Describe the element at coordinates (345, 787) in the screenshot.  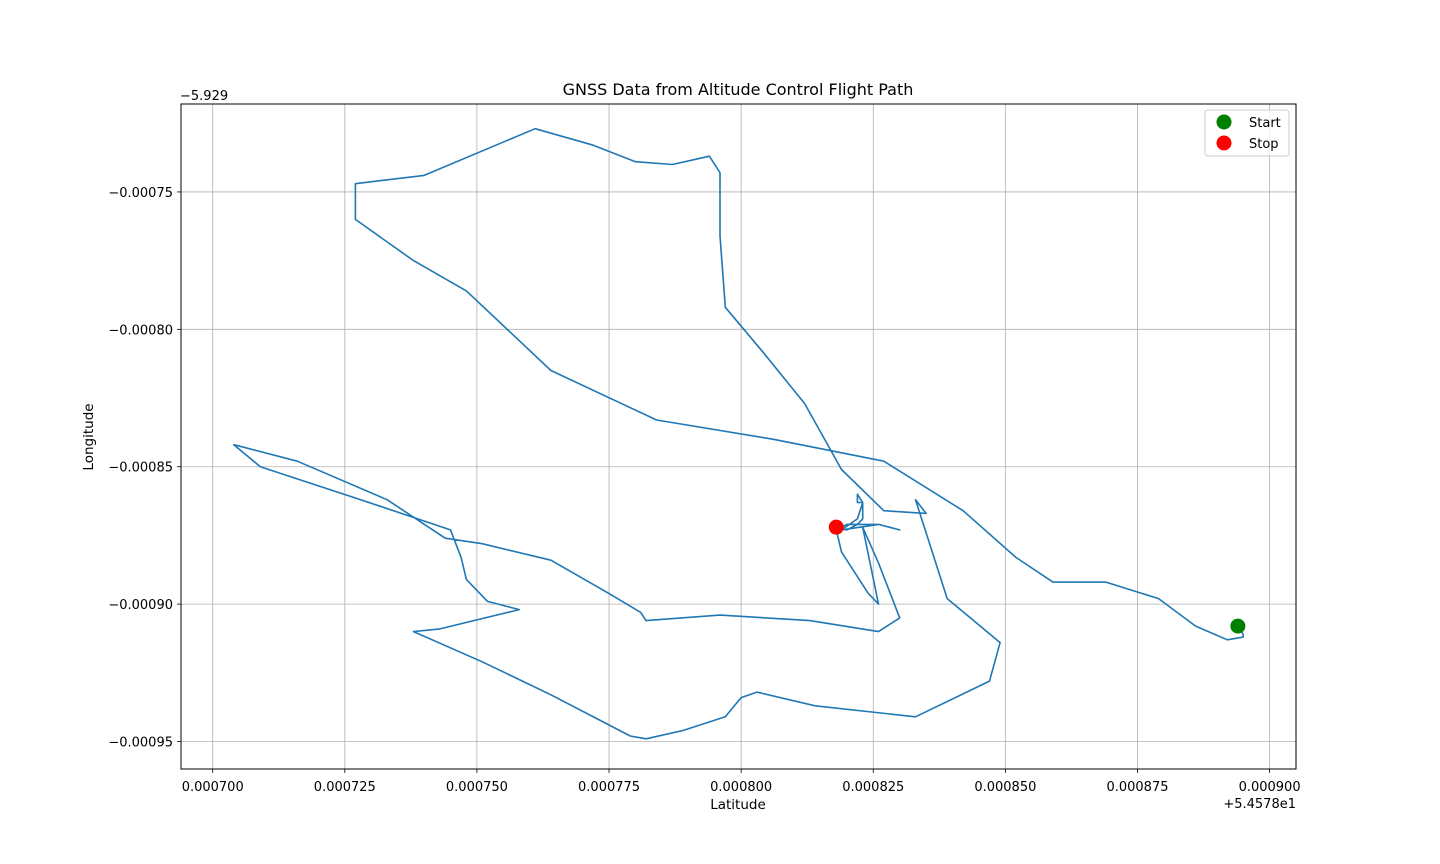
I see `x-tick-label: 0.000725` at that location.